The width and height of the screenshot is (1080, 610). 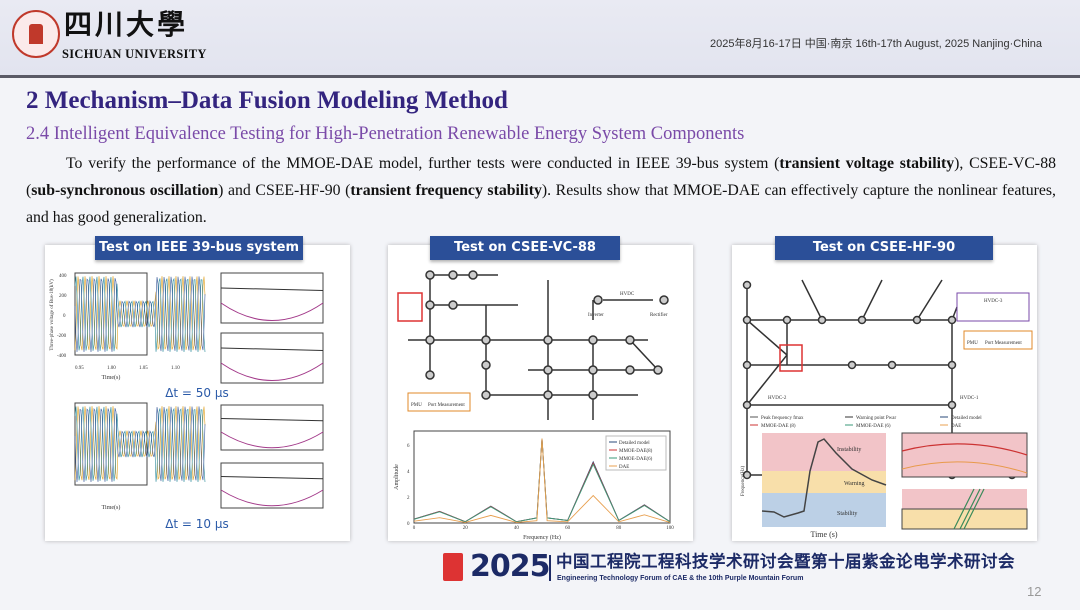 I want to click on zone-label-warning: Warning, so click(x=854, y=484).